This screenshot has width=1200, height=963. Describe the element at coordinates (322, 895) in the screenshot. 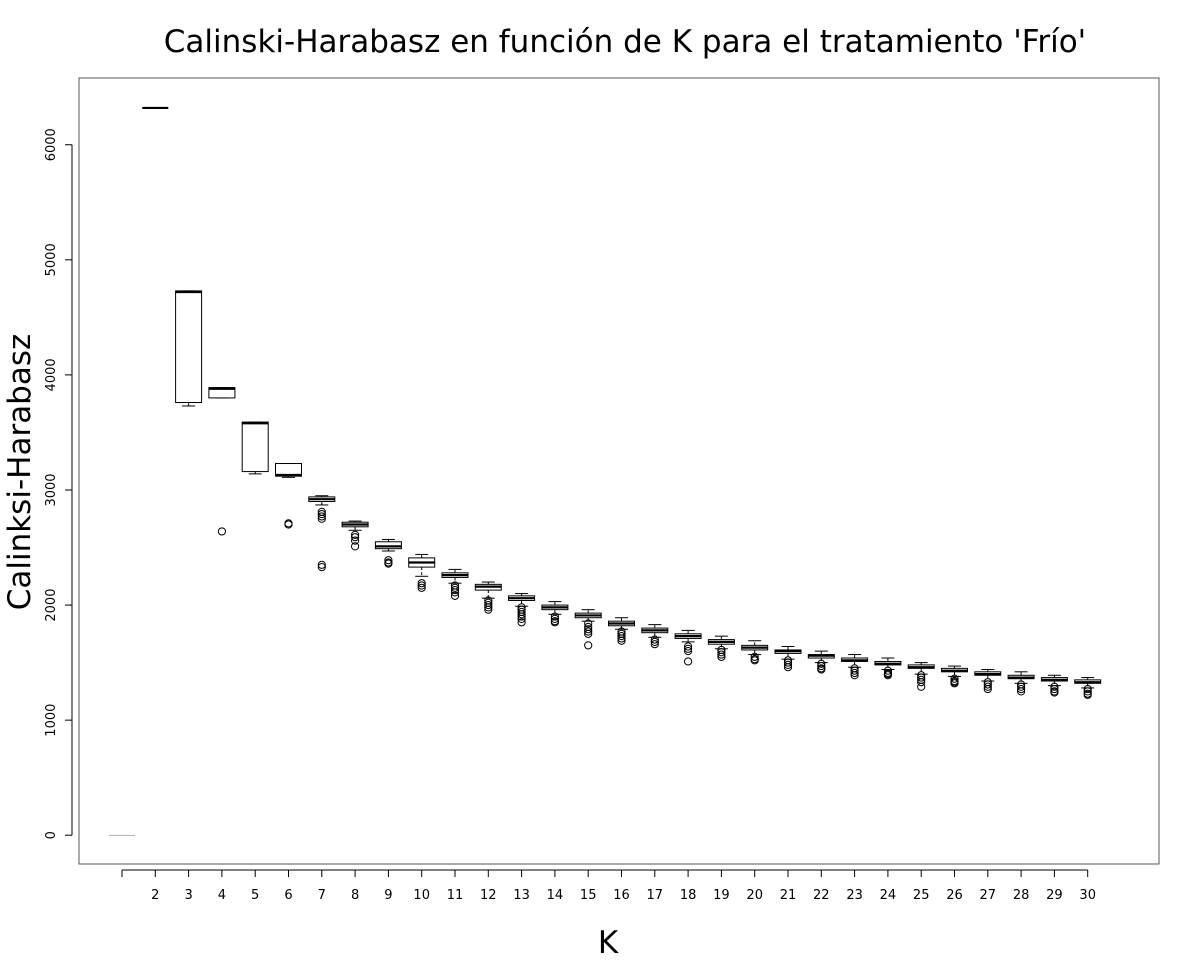

I see `x-tick-label: 7` at that location.